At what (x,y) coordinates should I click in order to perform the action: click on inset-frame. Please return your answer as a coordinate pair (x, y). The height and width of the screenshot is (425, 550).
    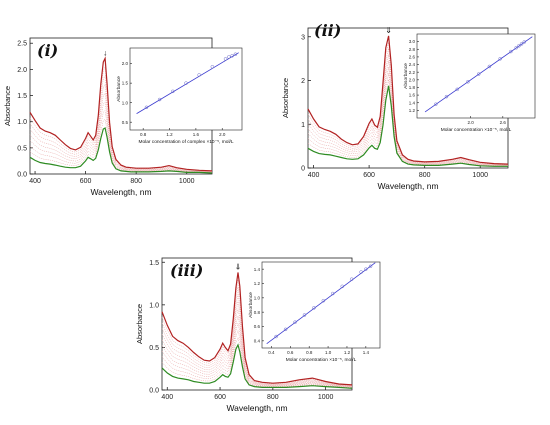
    Looking at the image, I should click on (321, 305).